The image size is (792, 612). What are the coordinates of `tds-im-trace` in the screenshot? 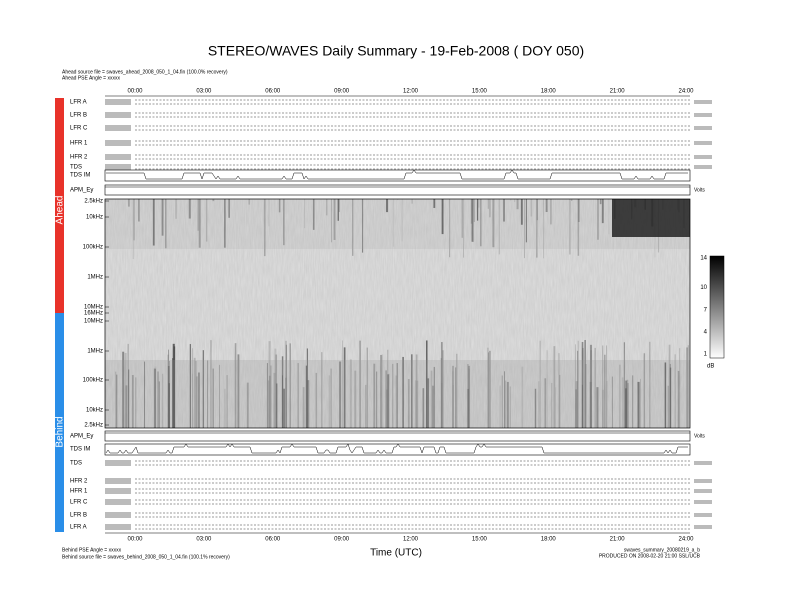 It's located at (396, 448).